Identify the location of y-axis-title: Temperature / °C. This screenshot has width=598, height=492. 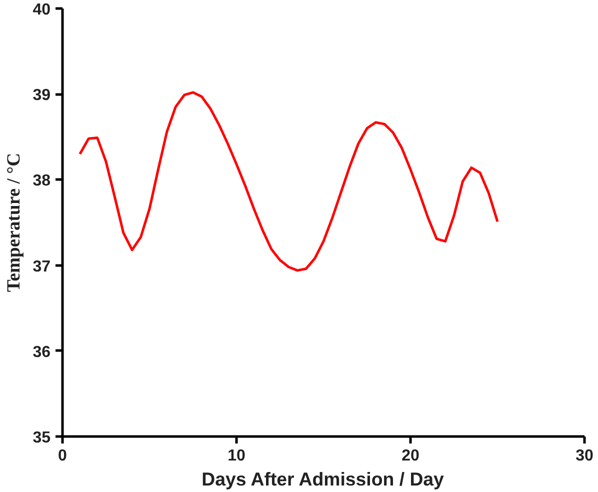
(14, 222).